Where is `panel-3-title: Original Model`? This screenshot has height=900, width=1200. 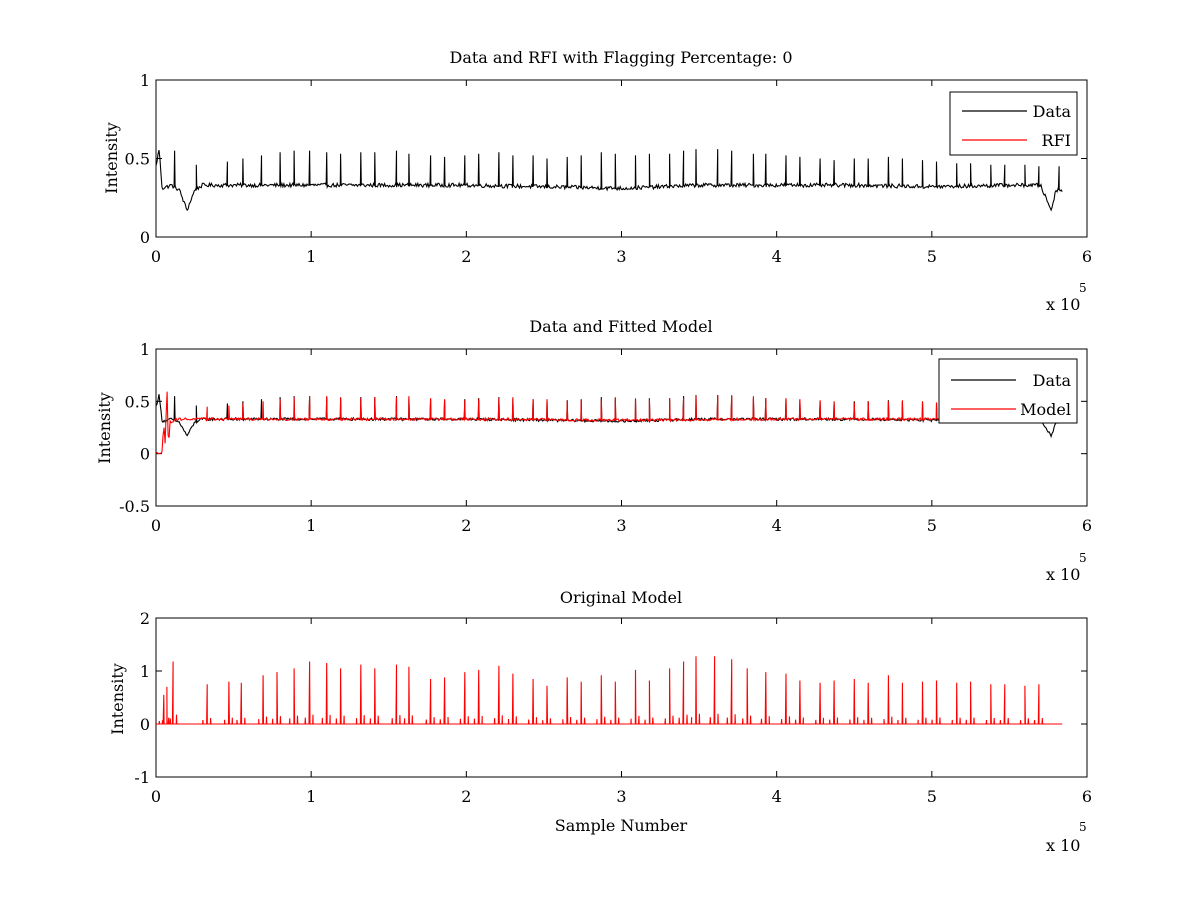 panel-3-title: Original Model is located at coordinates (621, 597).